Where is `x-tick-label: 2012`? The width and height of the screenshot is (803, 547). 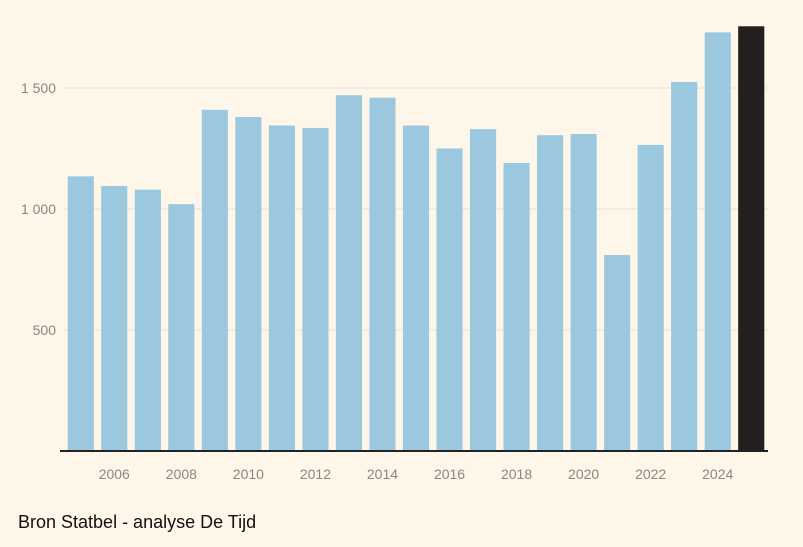 x-tick-label: 2012 is located at coordinates (315, 474).